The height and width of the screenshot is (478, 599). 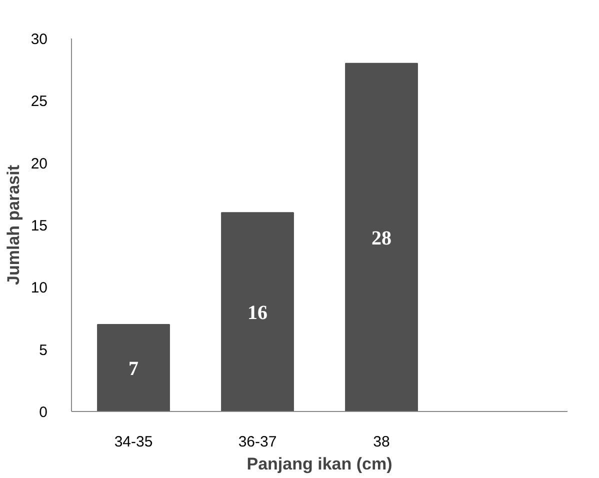 What do you see at coordinates (39, 226) in the screenshot?
I see `y-tick-label: 15` at bounding box center [39, 226].